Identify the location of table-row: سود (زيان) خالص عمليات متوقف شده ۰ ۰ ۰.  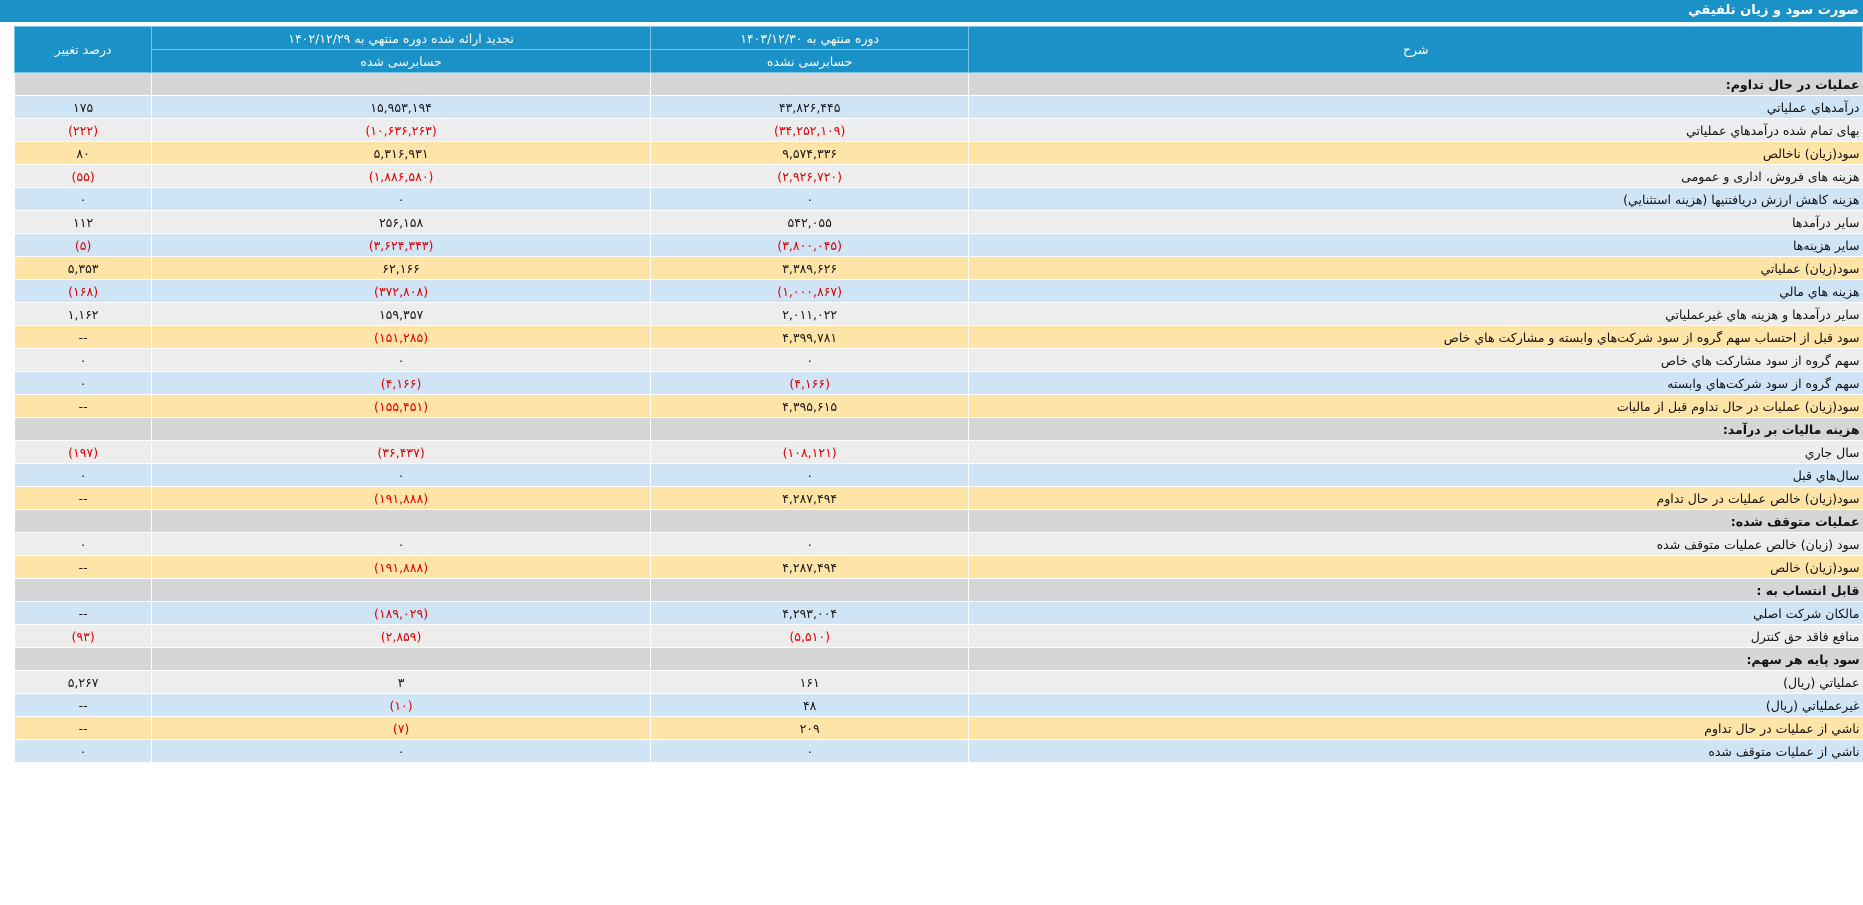
(938, 544).